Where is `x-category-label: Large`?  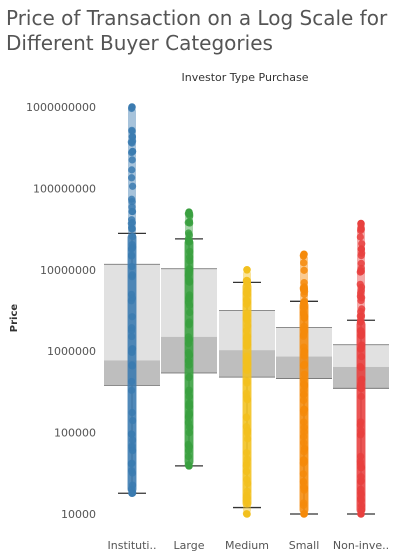 x-category-label: Large is located at coordinates (189, 545).